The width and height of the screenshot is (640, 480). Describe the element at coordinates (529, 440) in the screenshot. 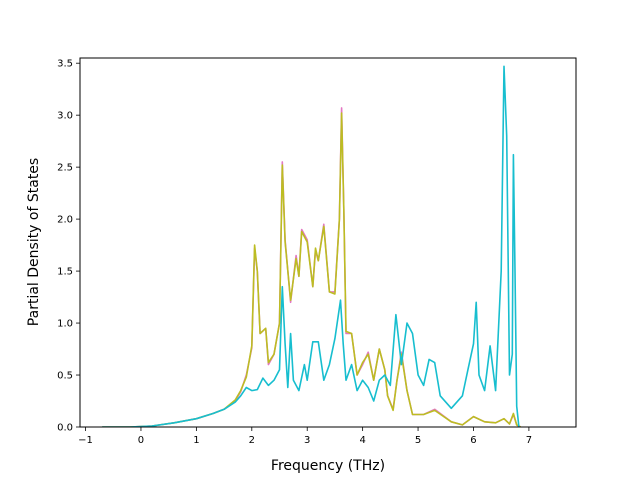

I see `x-tick-label: 7` at that location.